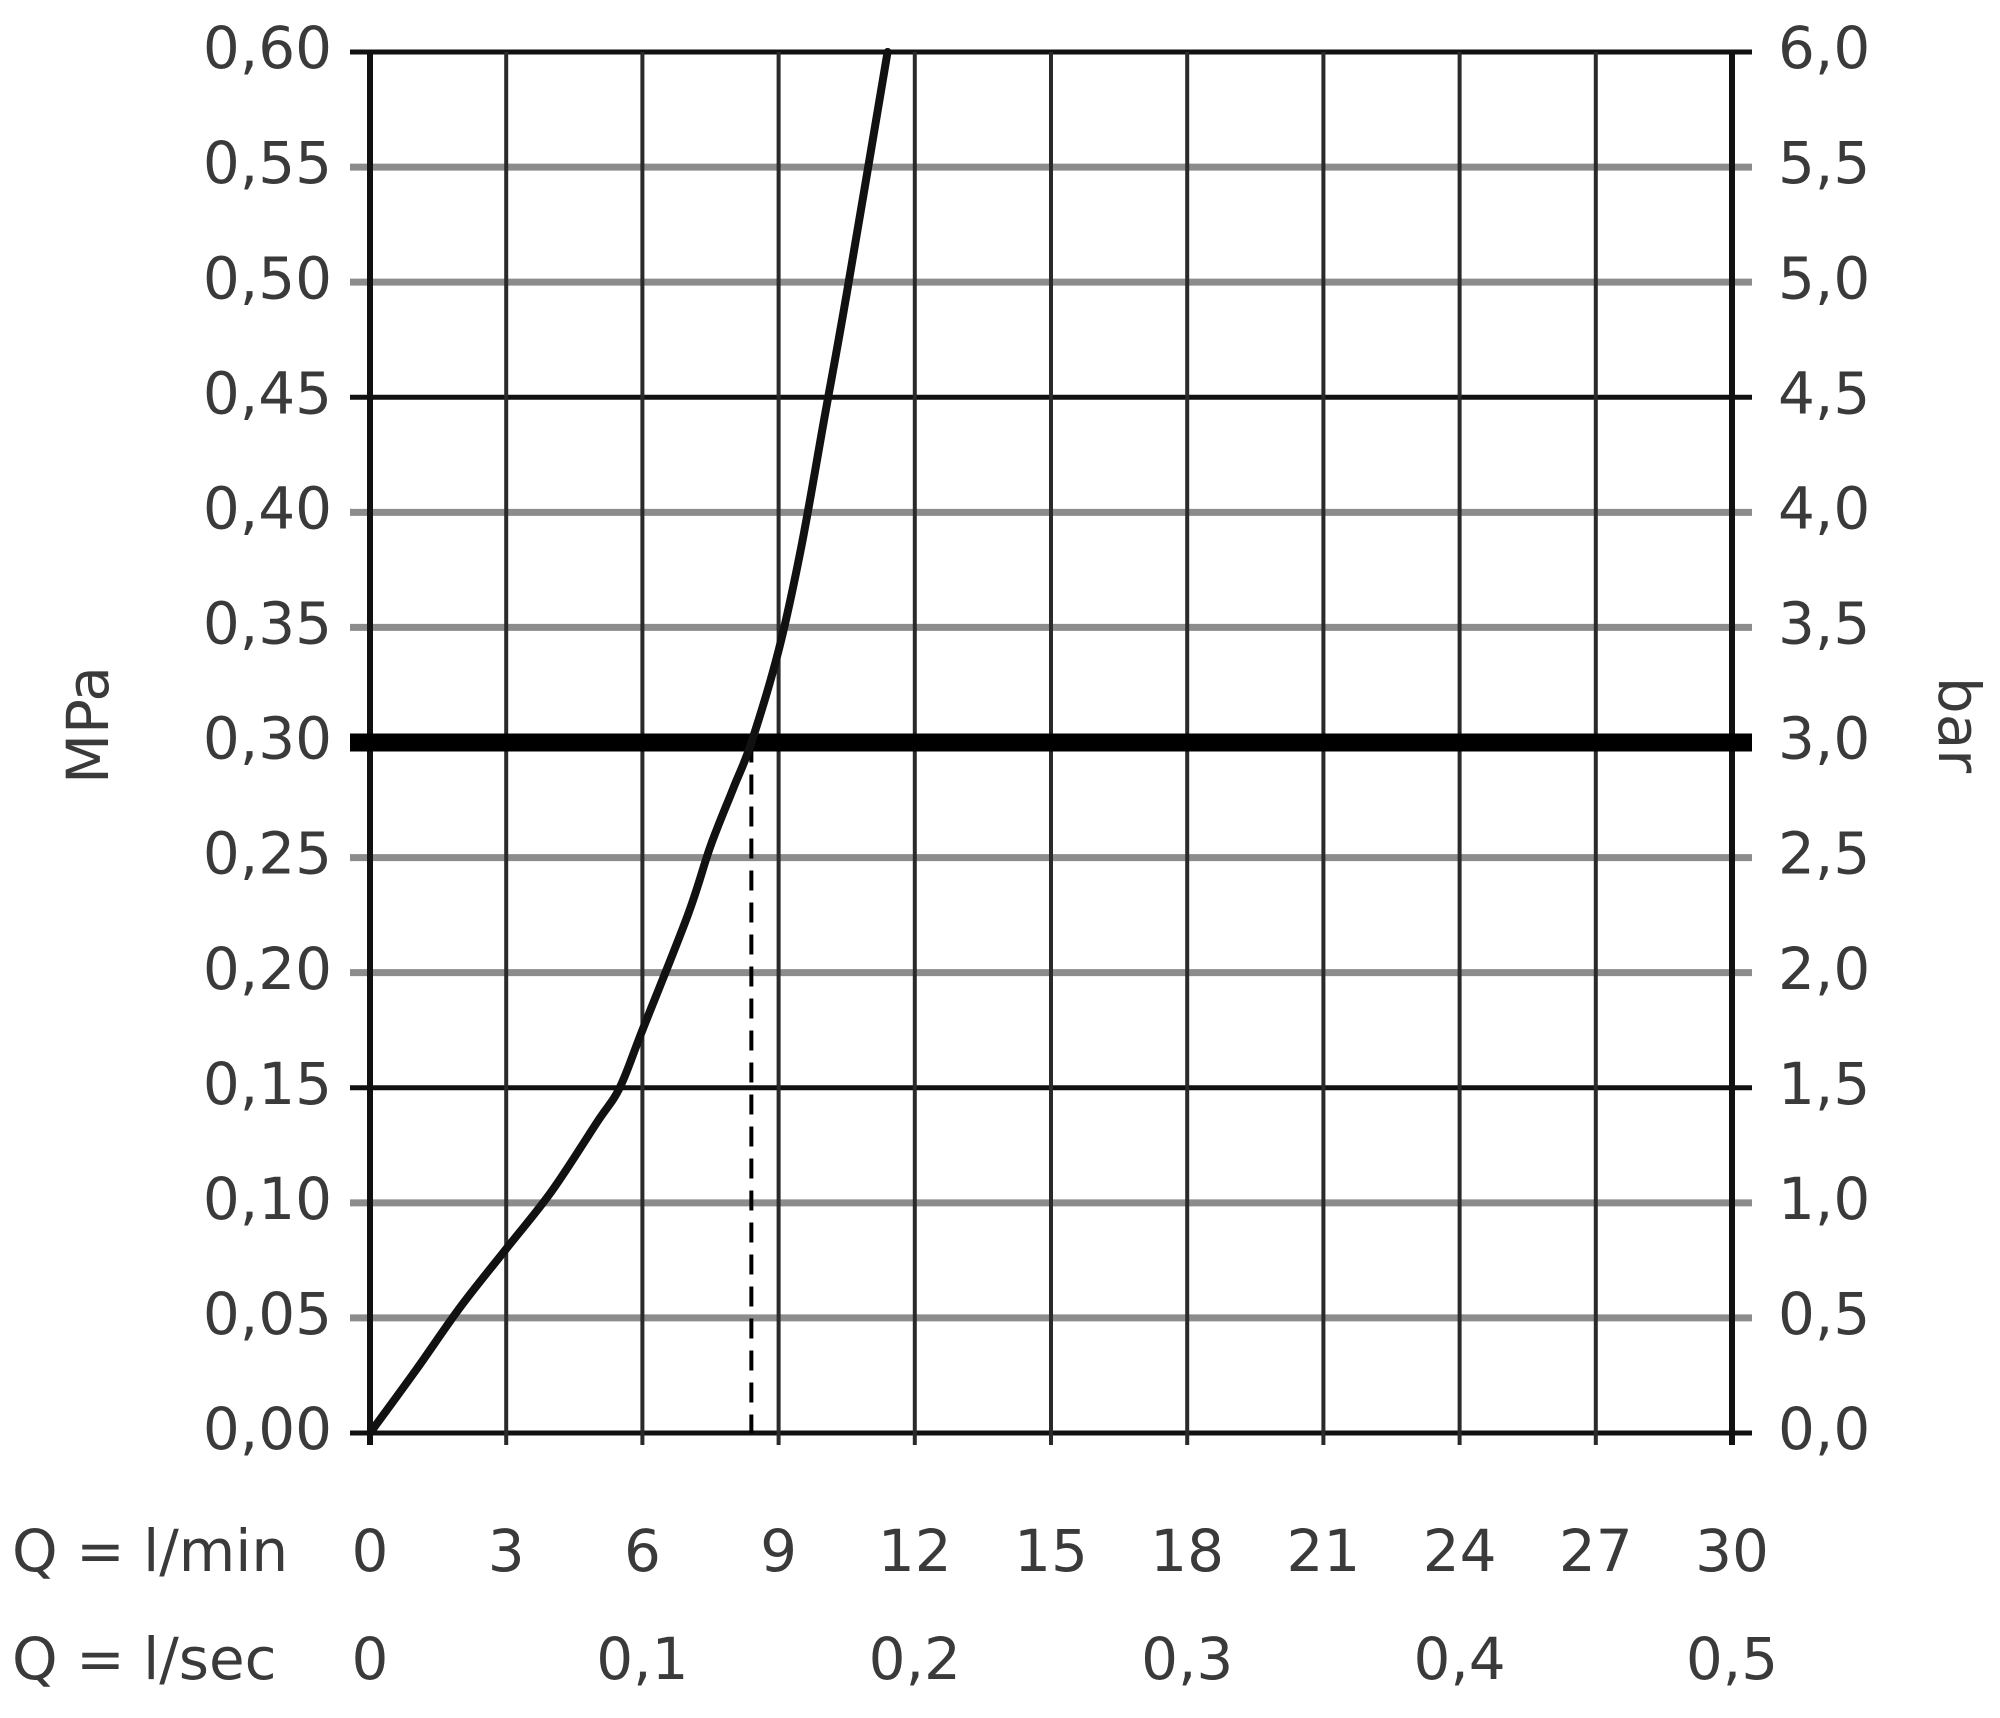  I want to click on x-tick-label-lpm: 18, so click(1187, 1551).